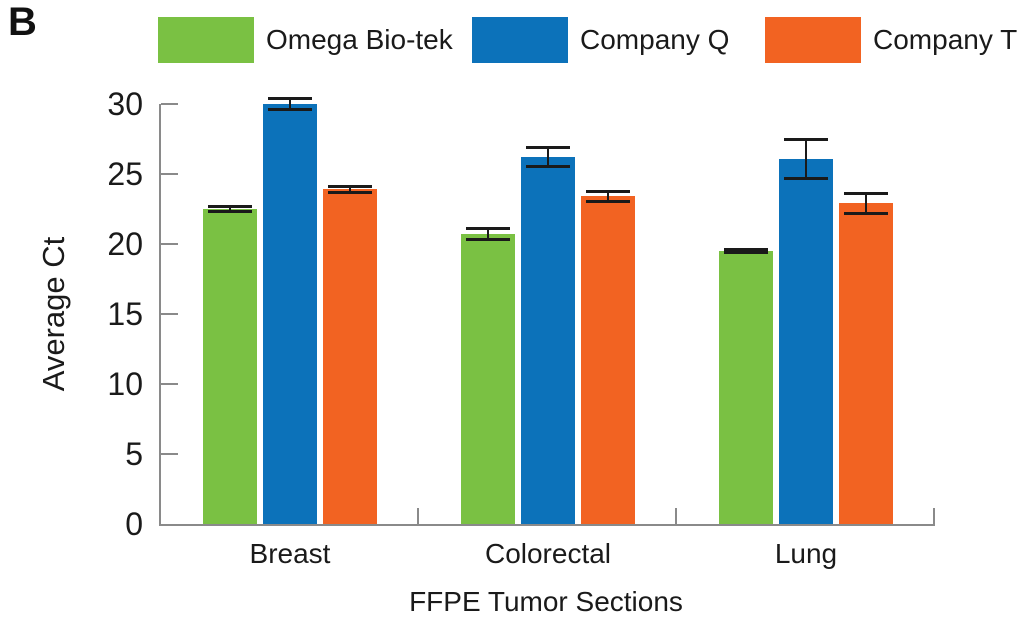 Image resolution: width=1024 pixels, height=640 pixels. What do you see at coordinates (806, 553) in the screenshot?
I see `x-category-label-lung: Lung` at bounding box center [806, 553].